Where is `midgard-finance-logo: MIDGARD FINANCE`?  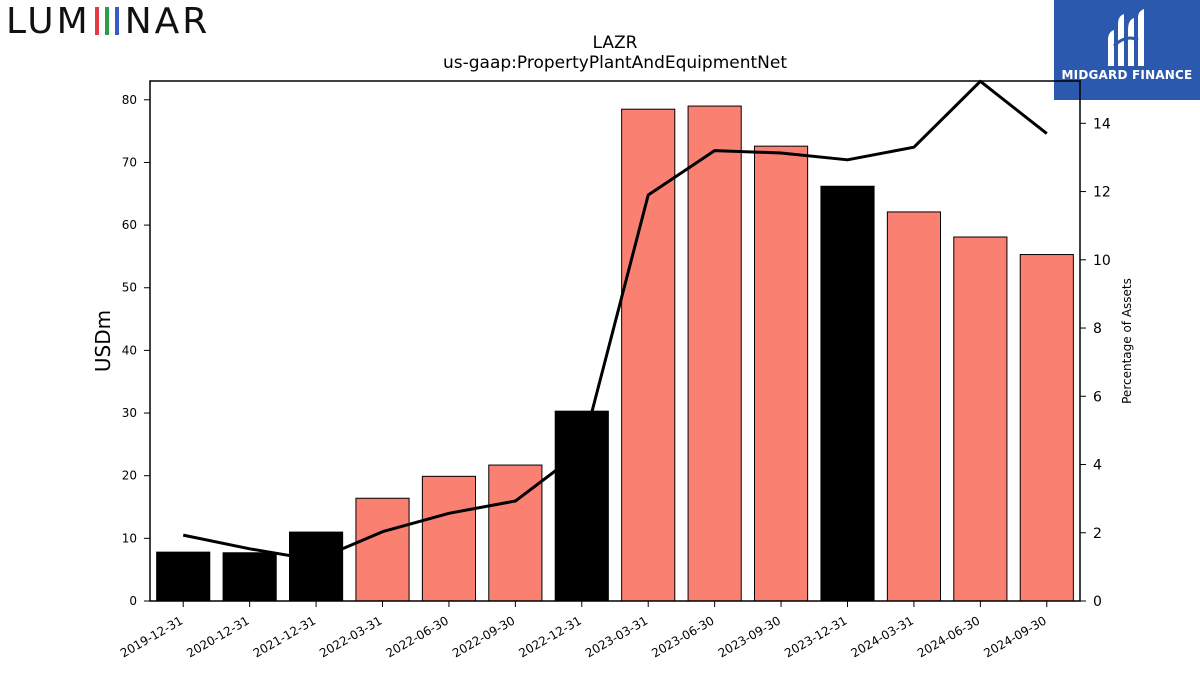
midgard-finance-logo: MIDGARD FINANCE is located at coordinates (1127, 50).